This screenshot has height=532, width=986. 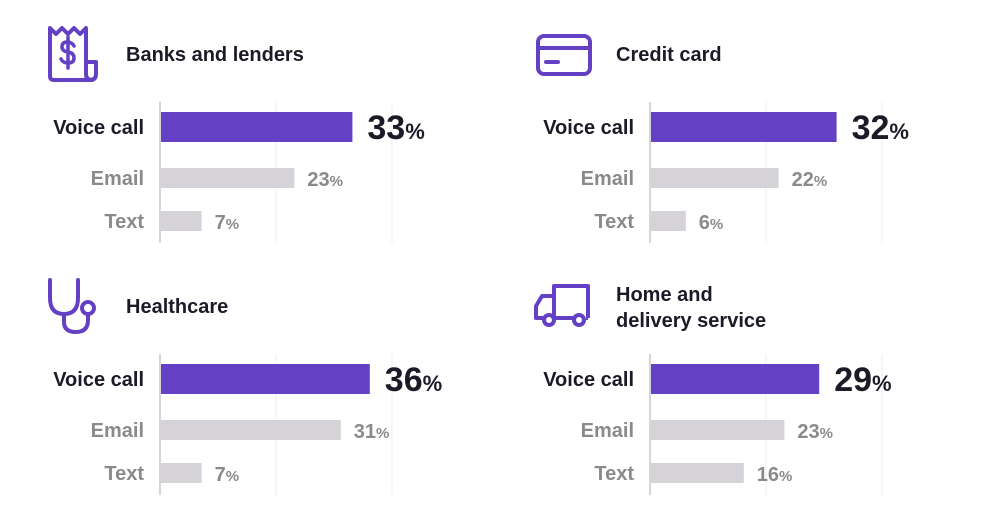 What do you see at coordinates (395, 128) in the screenshot?
I see `data-label: 33%` at bounding box center [395, 128].